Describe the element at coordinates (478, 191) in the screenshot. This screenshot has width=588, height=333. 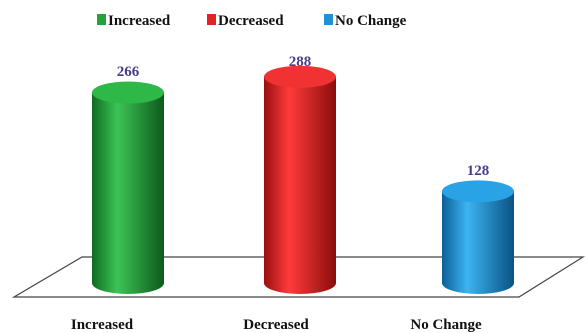
I see `bar-top-no-change` at that location.